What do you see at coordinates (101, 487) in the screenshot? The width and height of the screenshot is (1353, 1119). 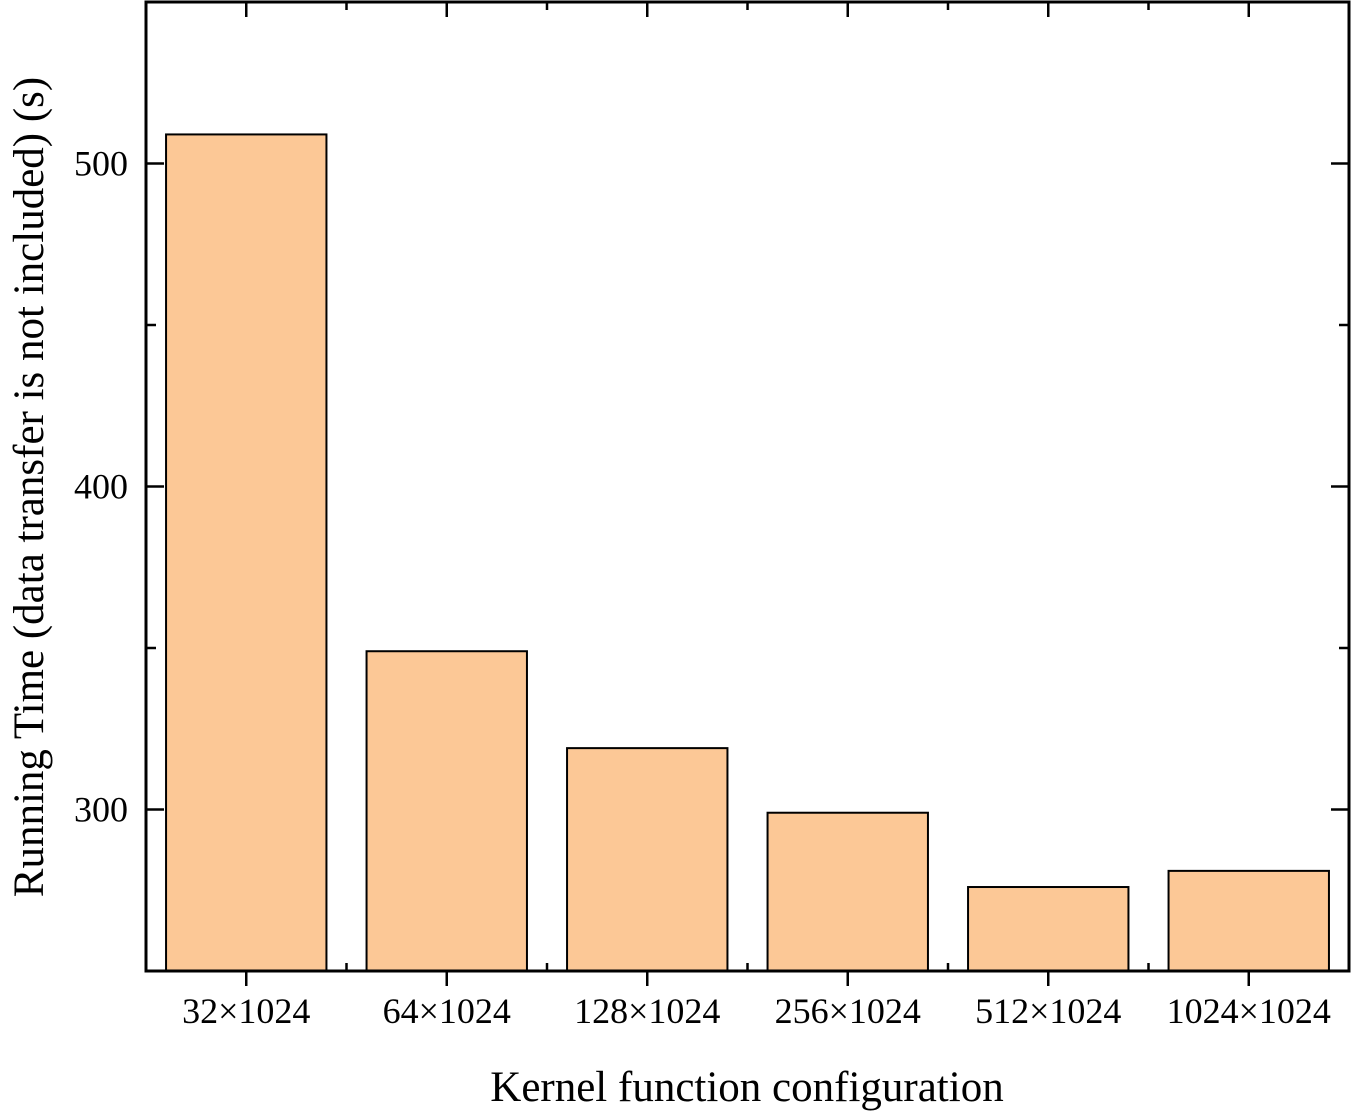 I see `y-tick-label: 400` at bounding box center [101, 487].